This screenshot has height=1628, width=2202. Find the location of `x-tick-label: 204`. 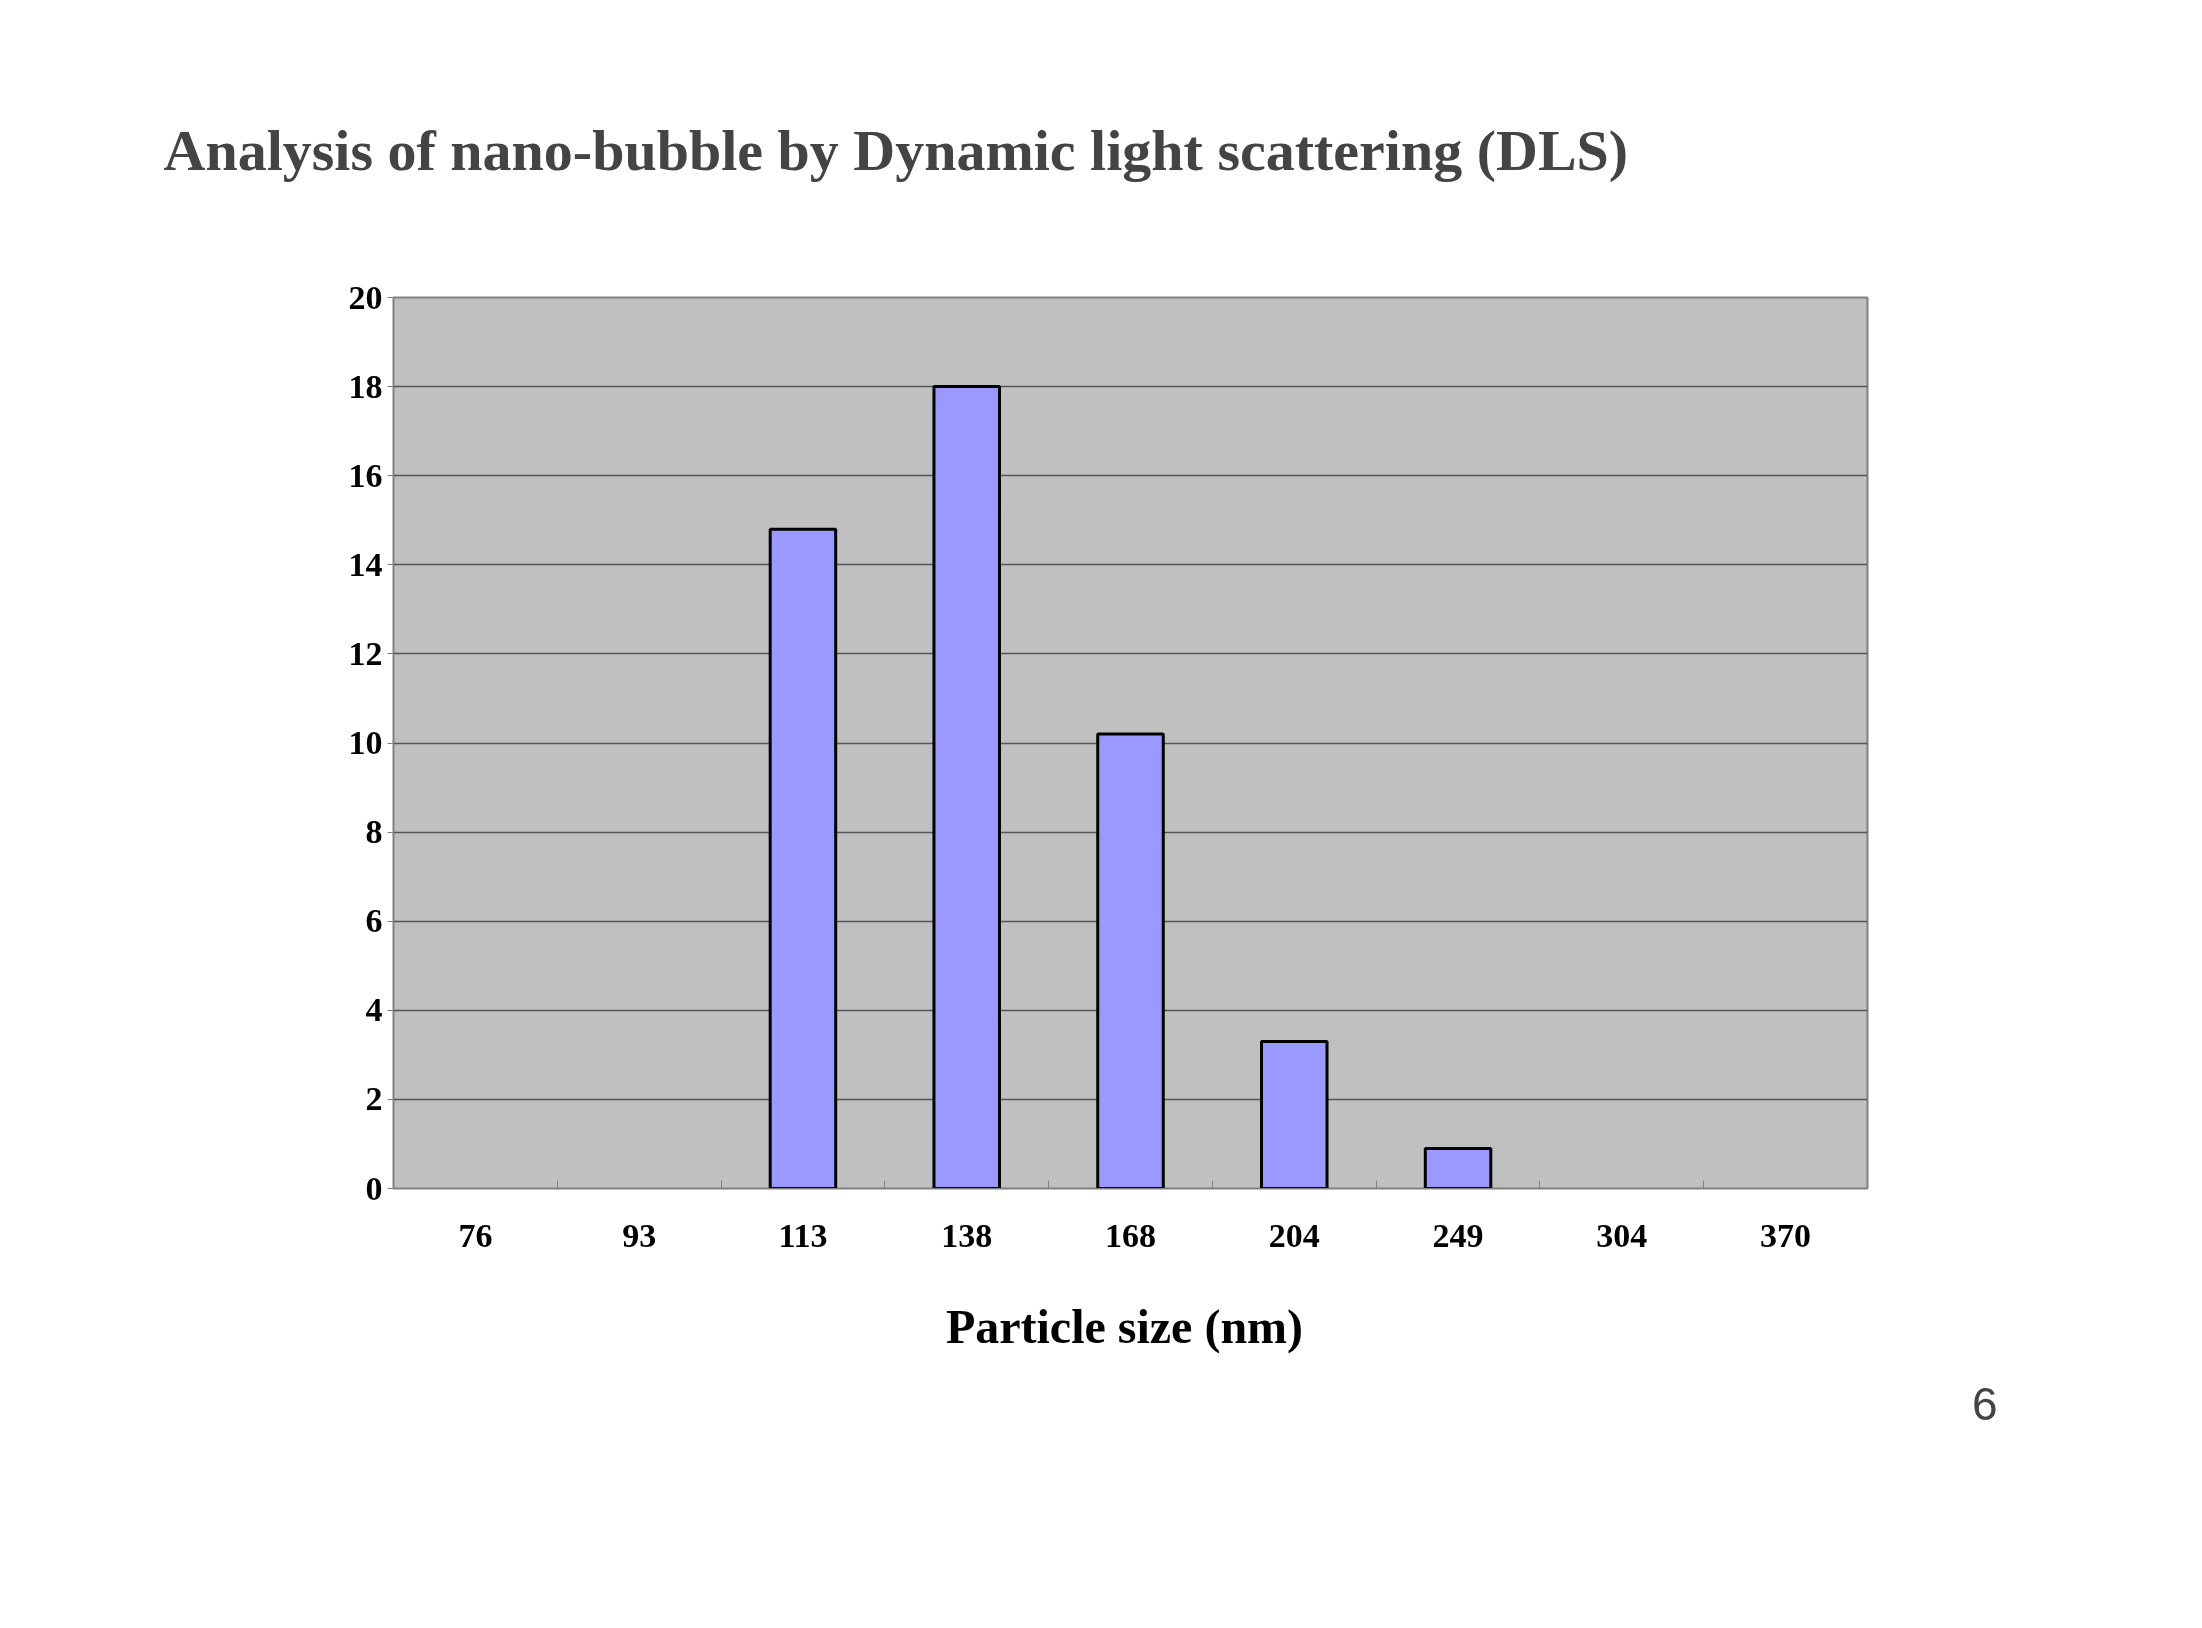

x-tick-label: 204 is located at coordinates (1294, 1235).